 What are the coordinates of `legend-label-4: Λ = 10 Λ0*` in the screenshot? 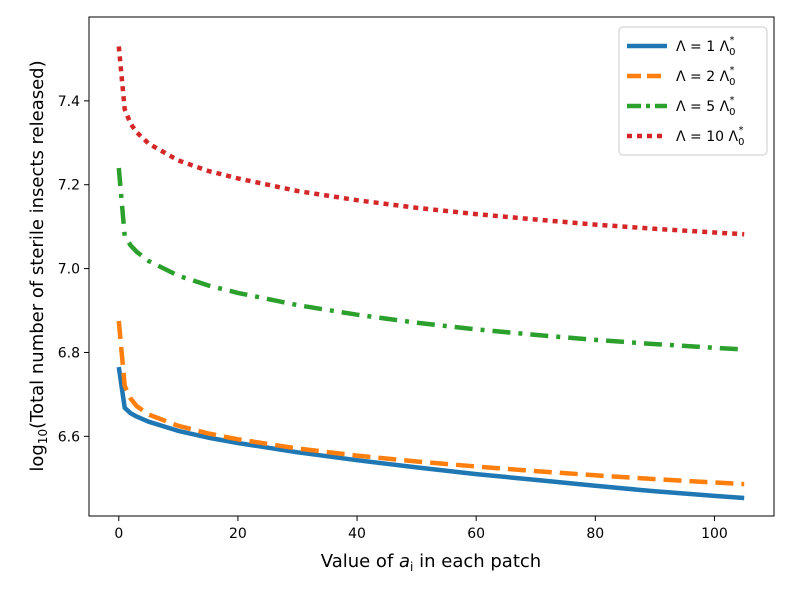 It's located at (710, 136).